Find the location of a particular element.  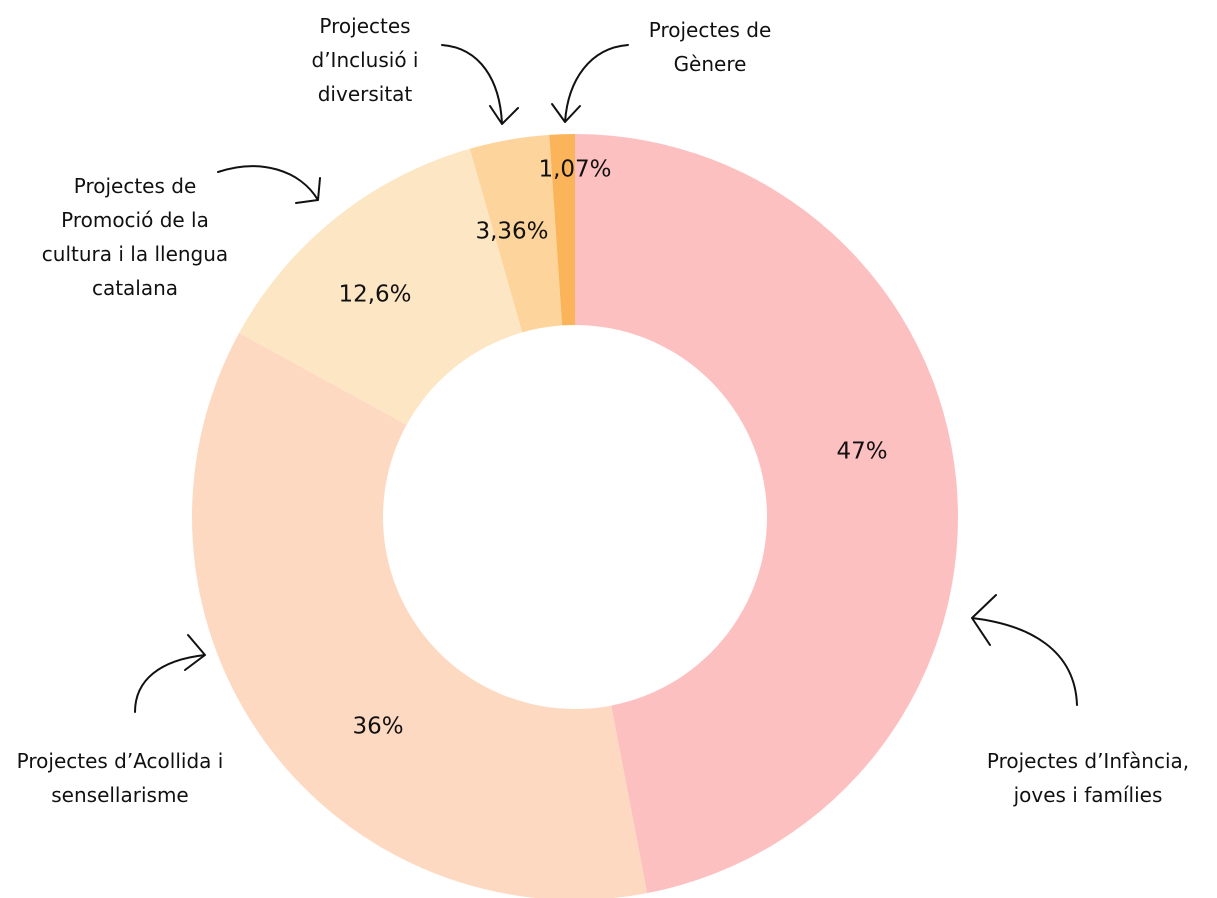

value-label: 47% is located at coordinates (861, 452).